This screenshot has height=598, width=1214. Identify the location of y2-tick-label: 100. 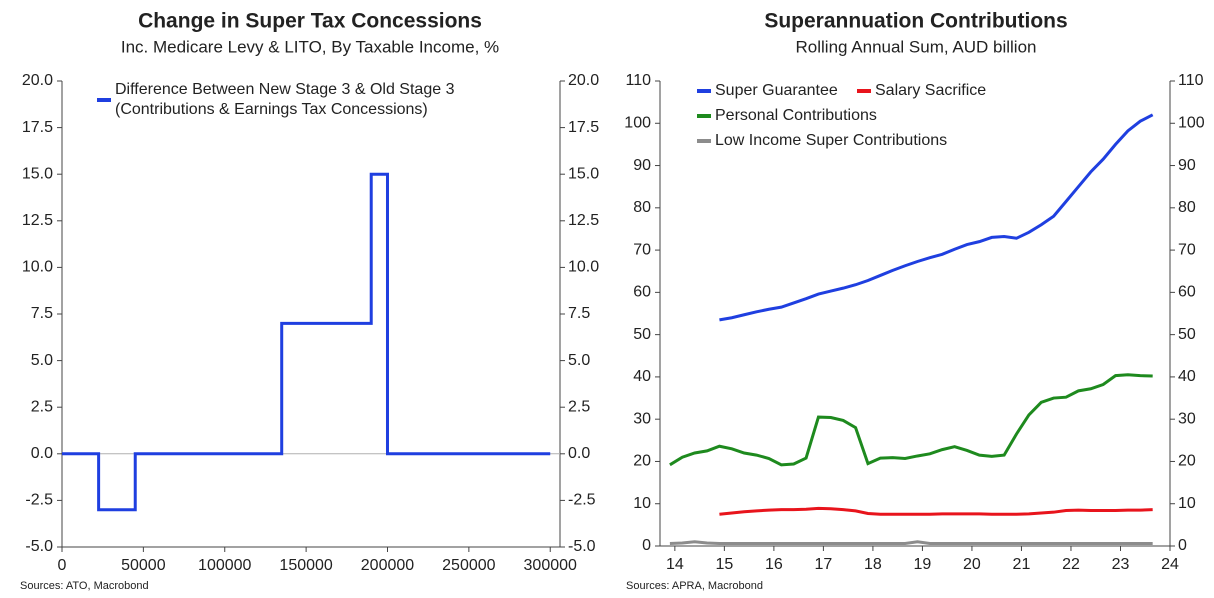
(1191, 122).